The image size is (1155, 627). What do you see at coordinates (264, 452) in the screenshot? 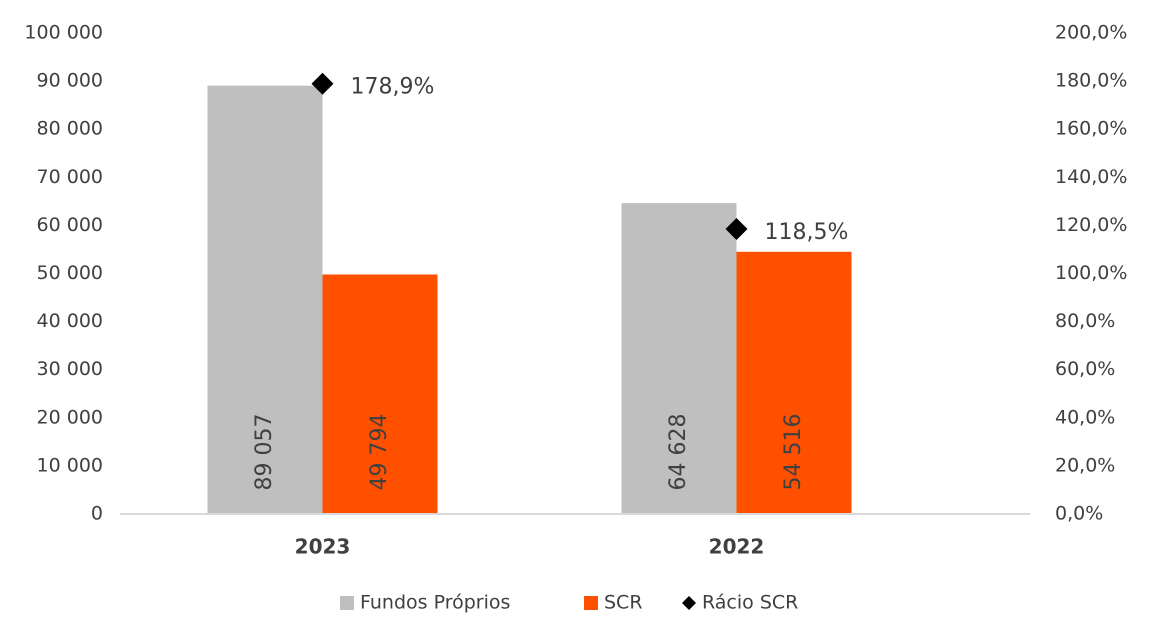
I see `bar-value-label: 89 057` at bounding box center [264, 452].